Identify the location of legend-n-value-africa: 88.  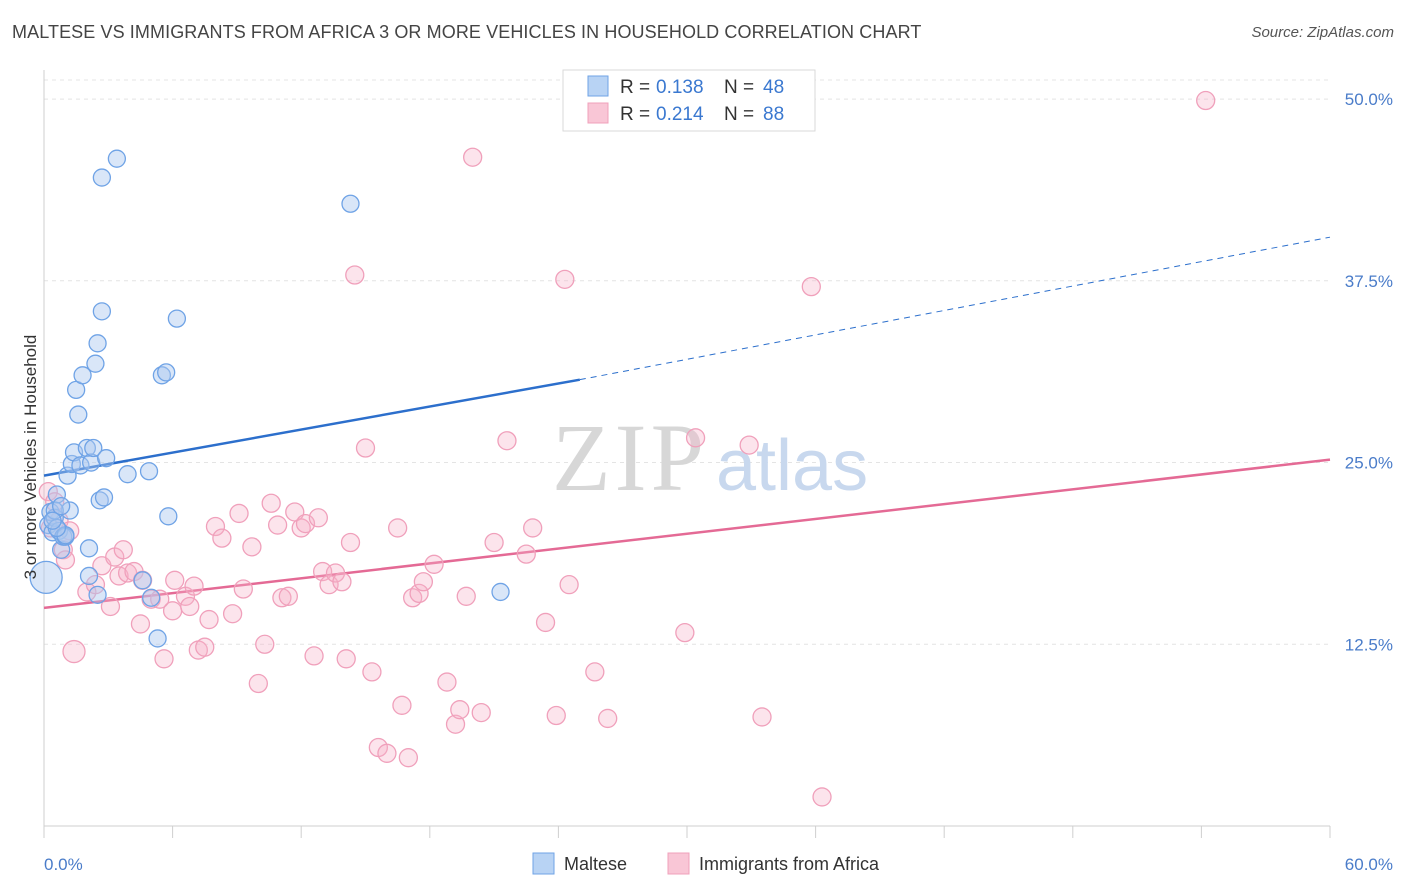
(773, 114).